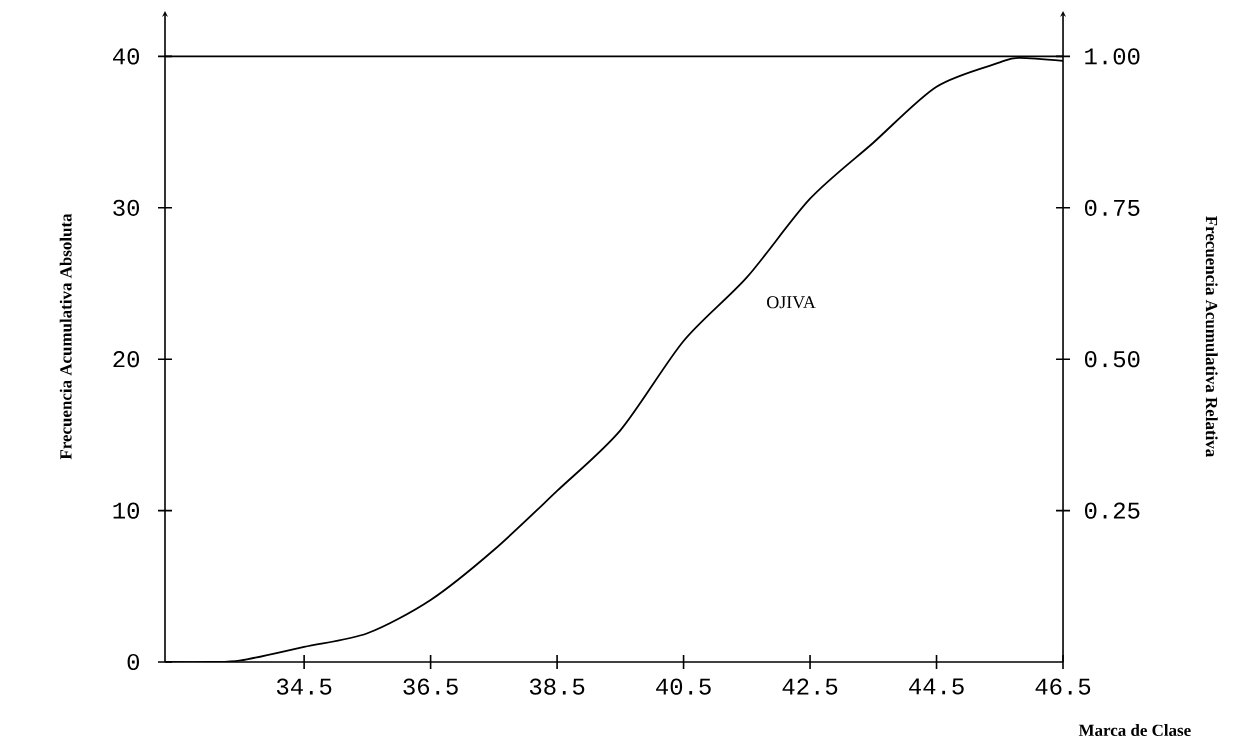 This screenshot has width=1233, height=745. What do you see at coordinates (133, 662) in the screenshot?
I see `y-tick-label: 0` at bounding box center [133, 662].